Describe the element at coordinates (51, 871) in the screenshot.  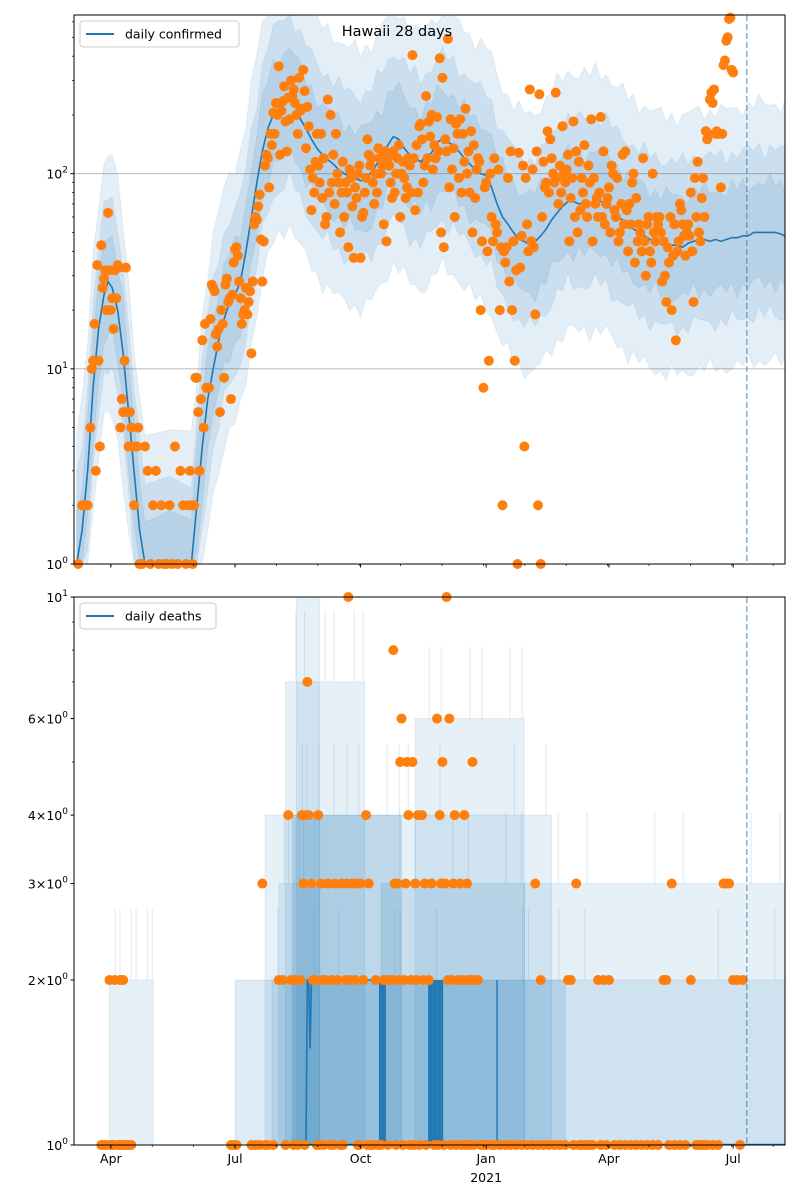
I see `deaths-y-ticks: 100 2×100 3×100 4×100 6×100 101` at that location.